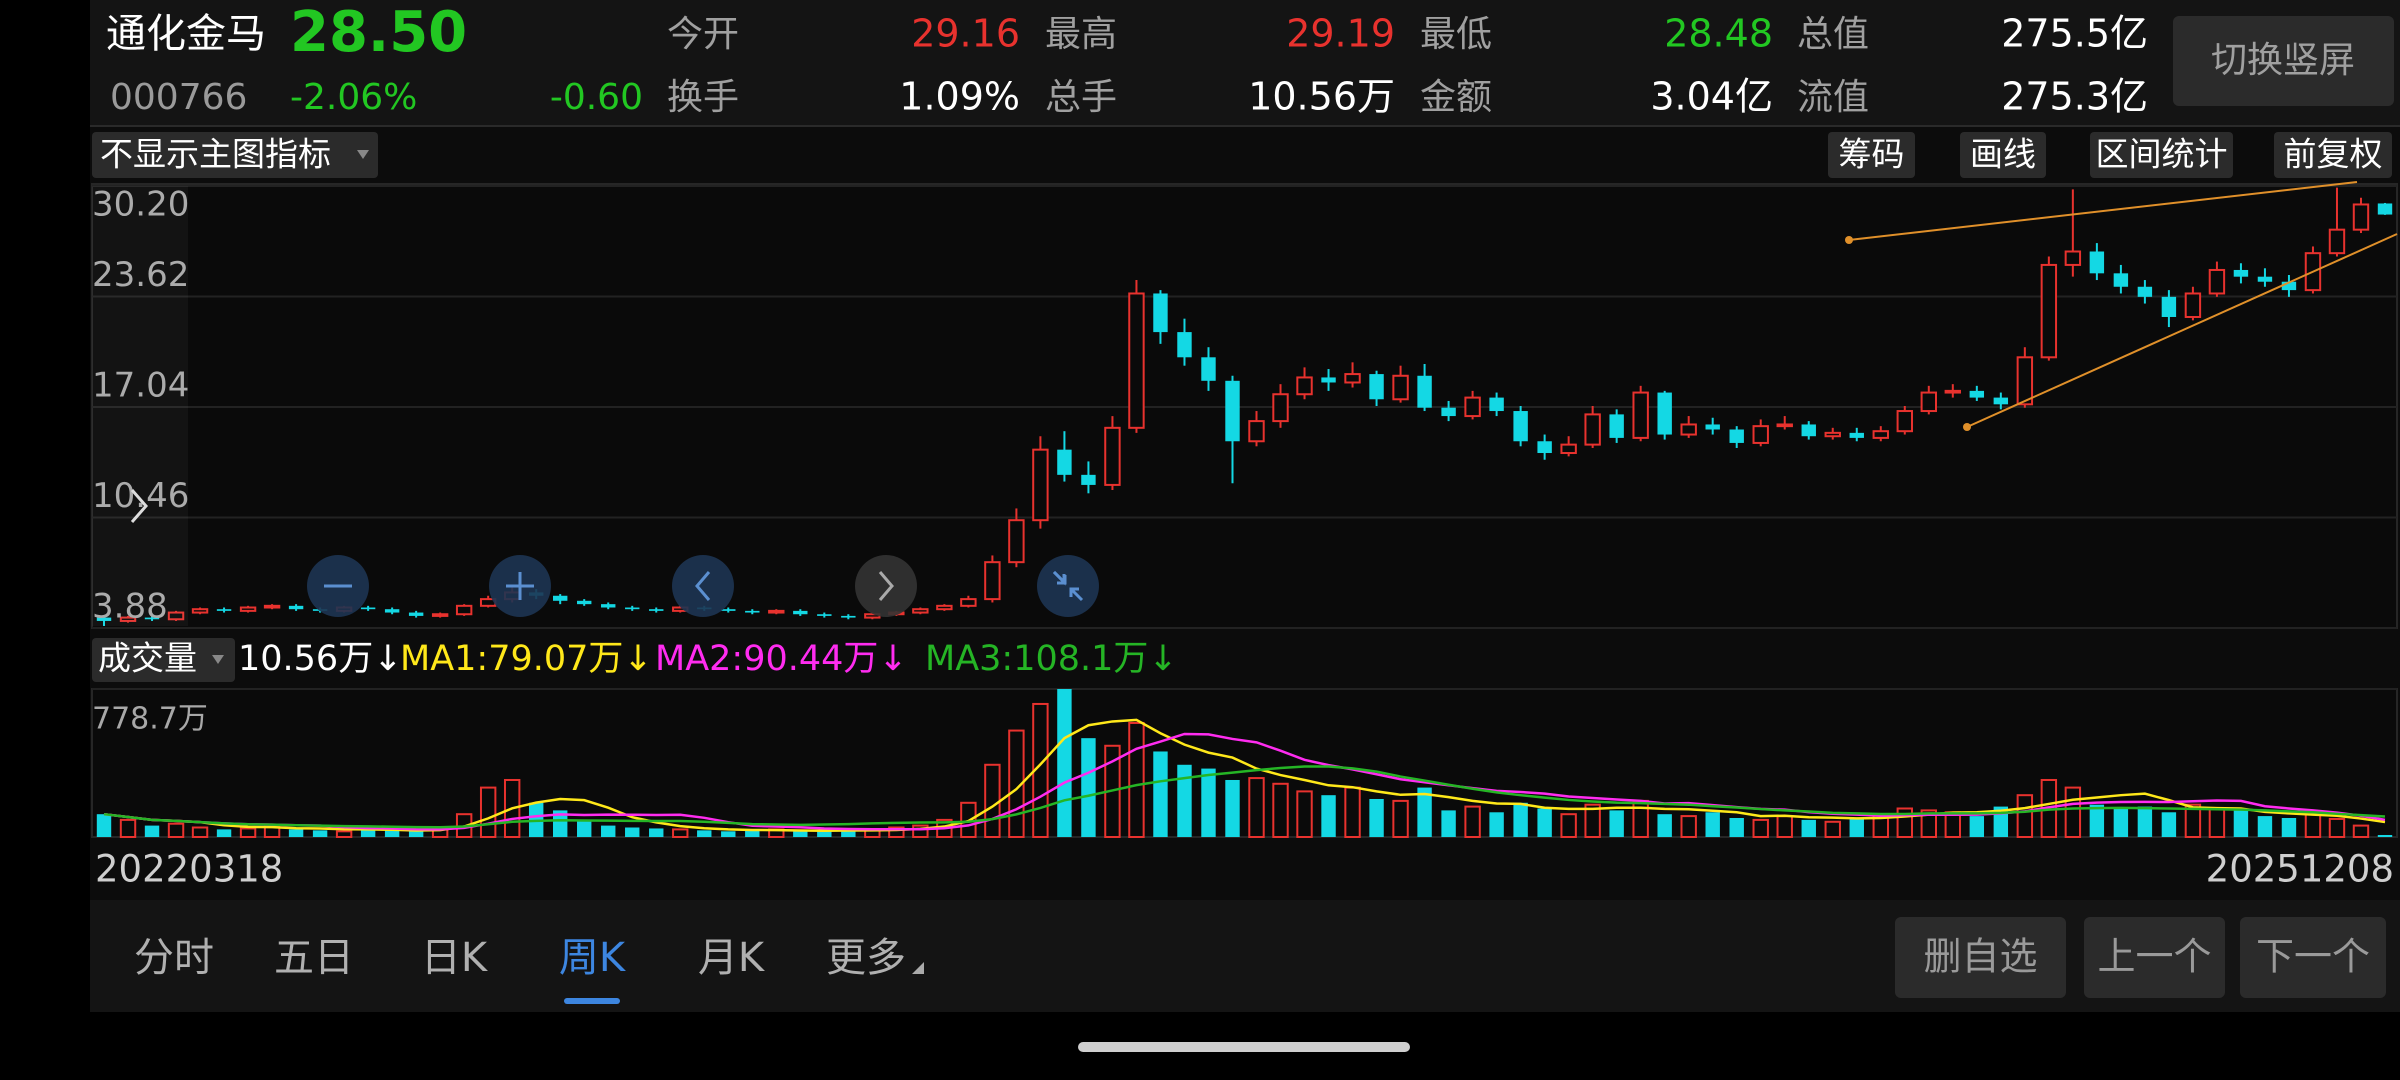  What do you see at coordinates (781, 659) in the screenshot?
I see `legend-entry: MA2:90.44万↓` at bounding box center [781, 659].